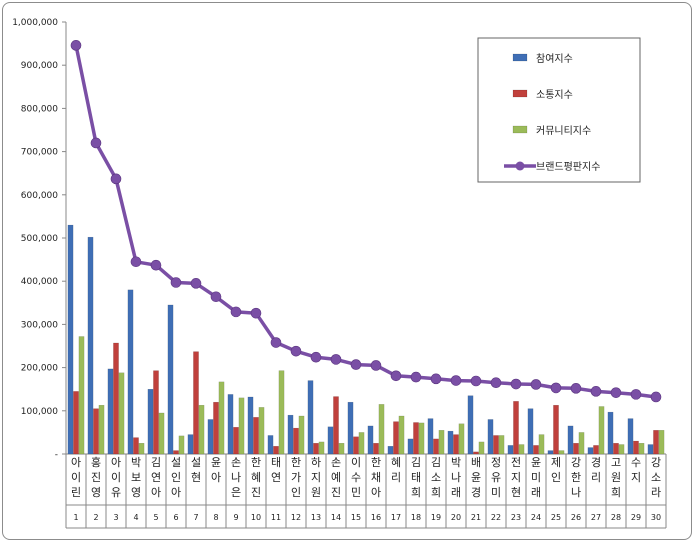 Image resolution: width=696 pixels, height=544 pixels. Describe the element at coordinates (75, 517) in the screenshot. I see `x-rank-label: 1` at that location.